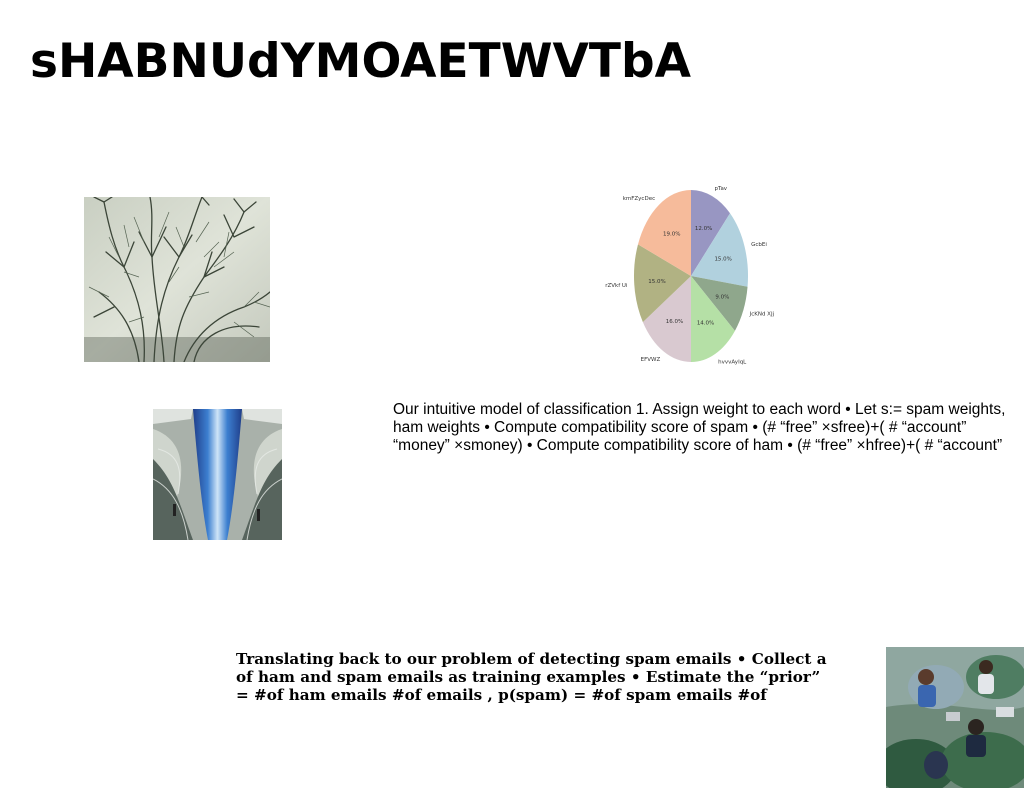 This screenshot has width=1024, height=788. I want to click on pie-percent-label: 9.0%, so click(722, 297).